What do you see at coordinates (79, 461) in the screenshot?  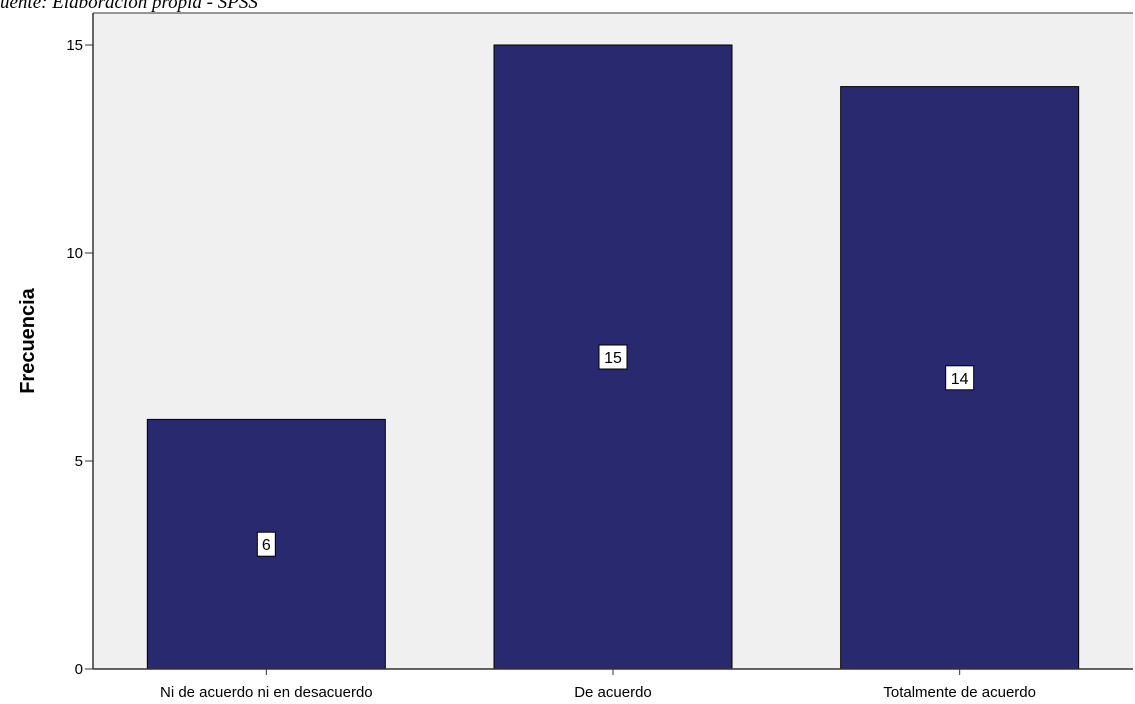 I see `y-tick-label-1: 5` at bounding box center [79, 461].